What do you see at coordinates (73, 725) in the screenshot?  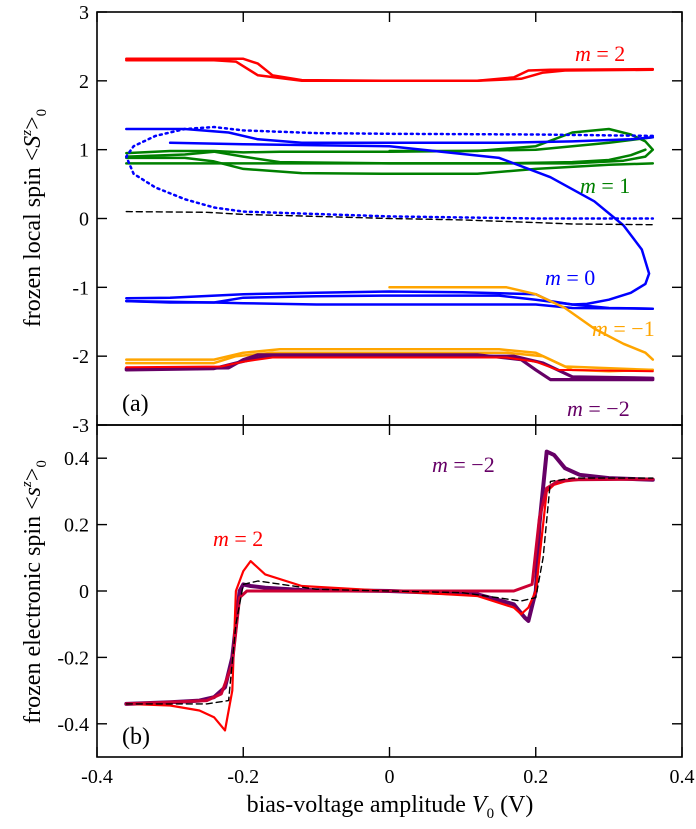 I see `y-tick-label: -0.4` at bounding box center [73, 725].